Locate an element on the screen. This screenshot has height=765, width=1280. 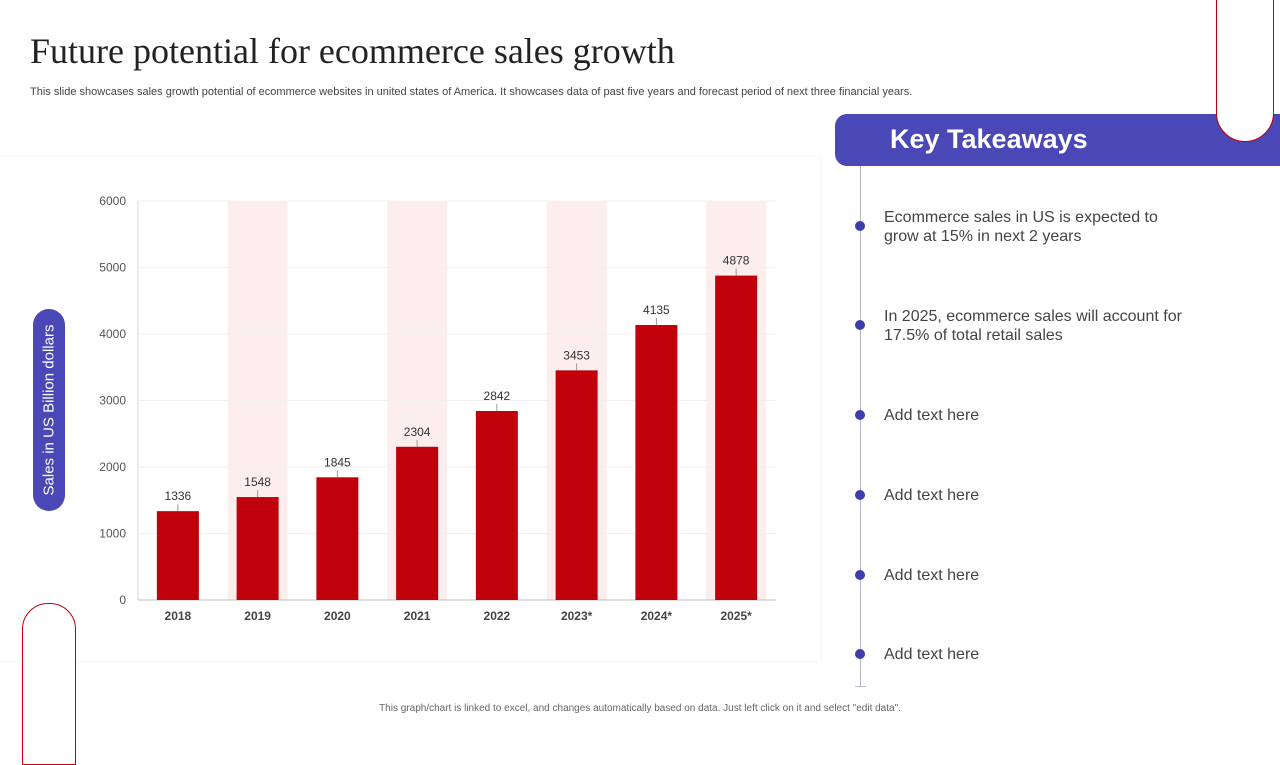
y-tick-label: 1000 is located at coordinates (112, 534).